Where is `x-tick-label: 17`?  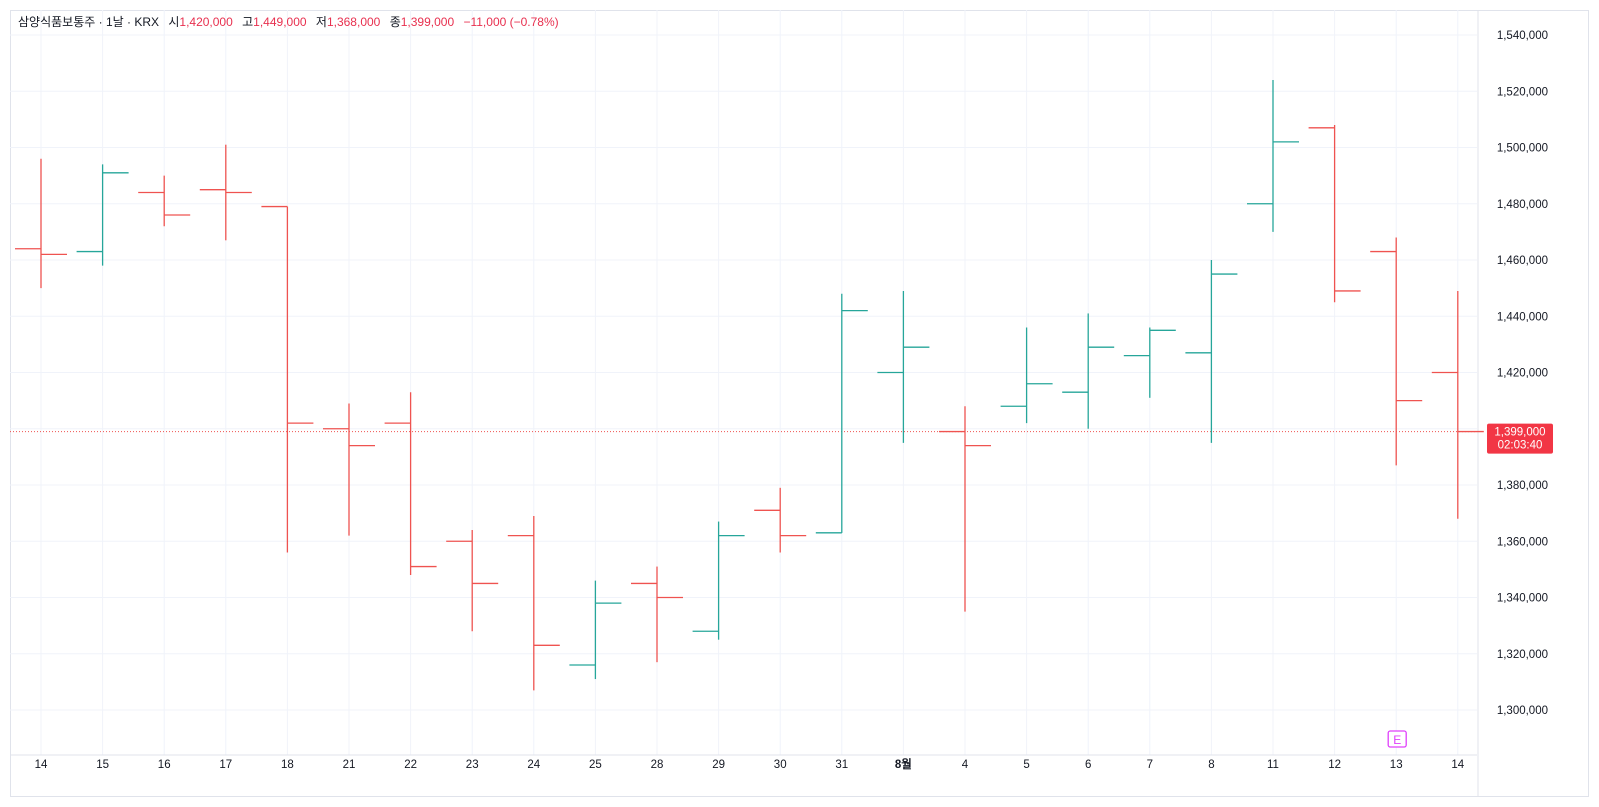
x-tick-label: 17 is located at coordinates (225, 765).